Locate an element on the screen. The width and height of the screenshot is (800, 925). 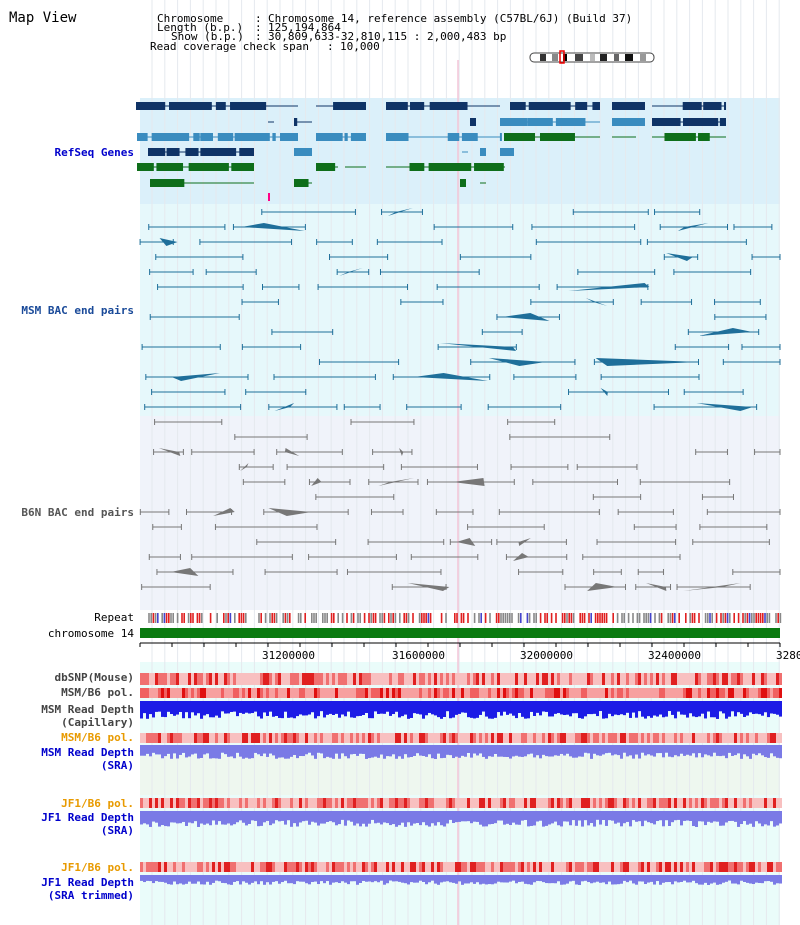
chromosome-ideogram is located at coordinates (592, 57).